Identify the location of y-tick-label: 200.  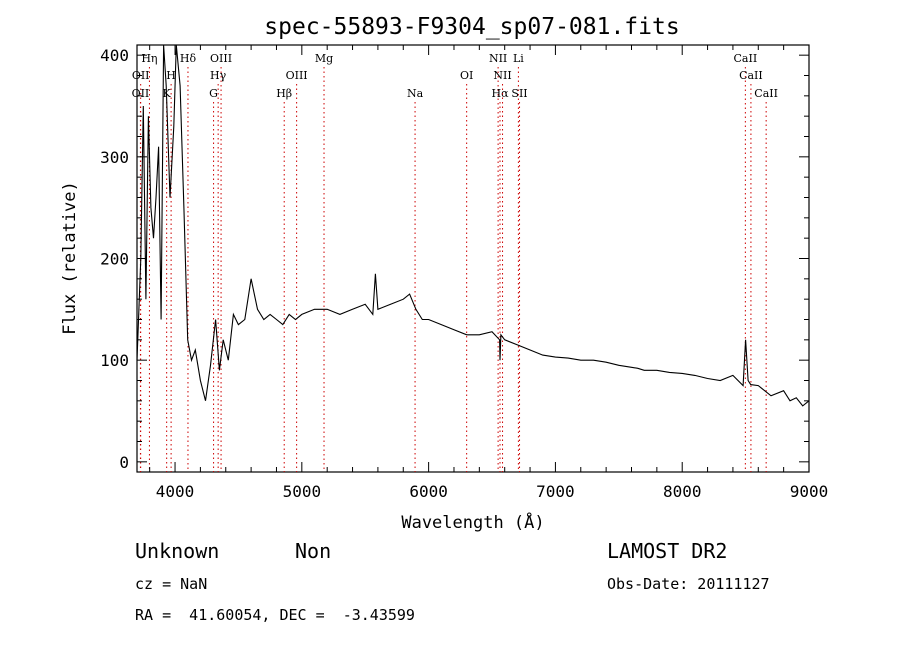
(114, 259).